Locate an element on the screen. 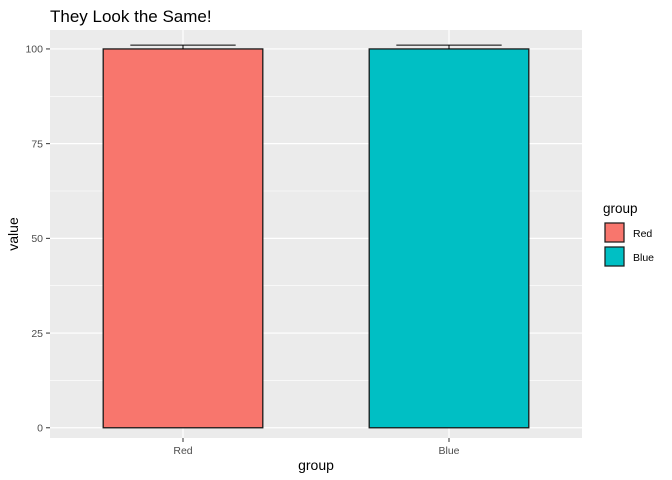 The height and width of the screenshot is (480, 672). chart-title: They Look the Same! is located at coordinates (131, 16).